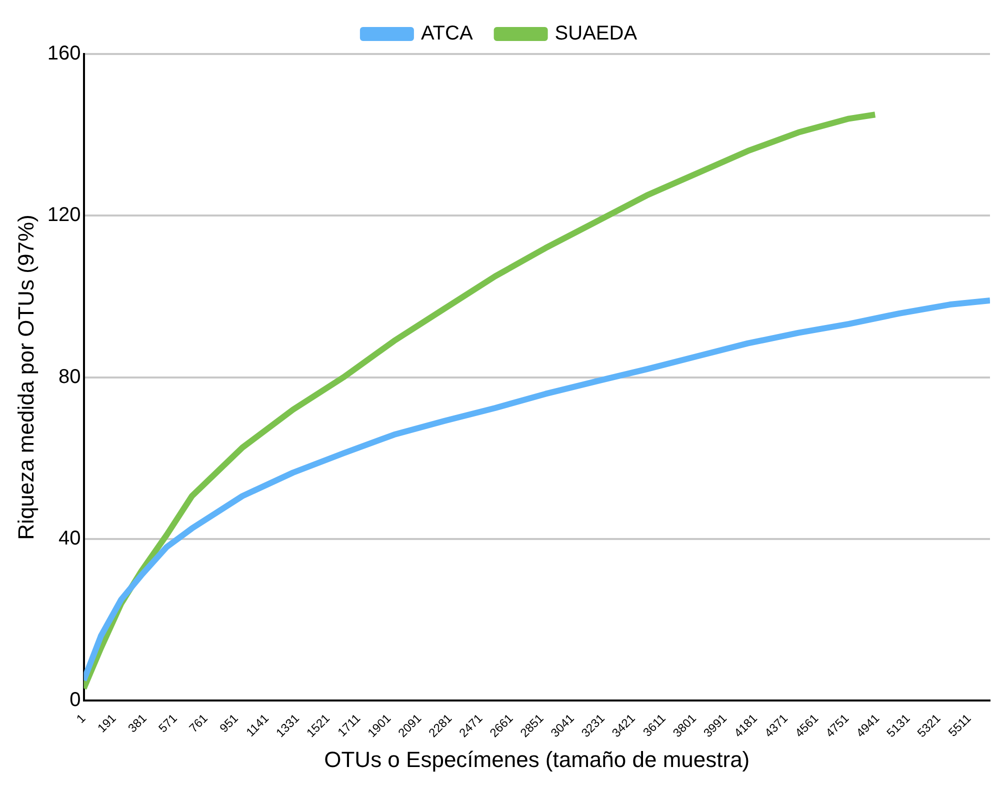 The width and height of the screenshot is (992, 788). Describe the element at coordinates (137, 723) in the screenshot. I see `x-tick-label: 381` at that location.